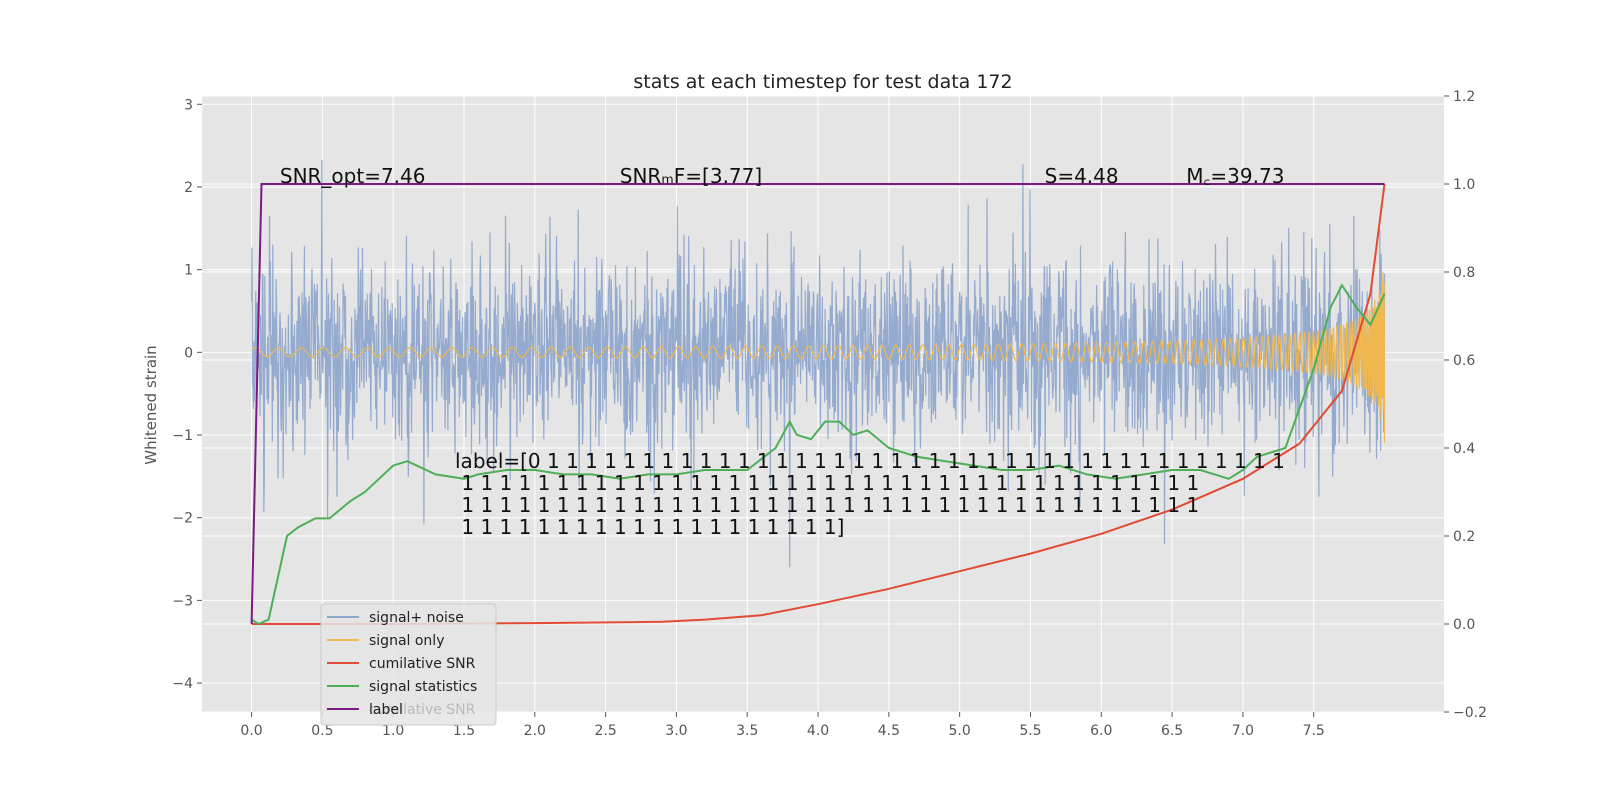 This screenshot has height=800, width=1600. What do you see at coordinates (747, 731) in the screenshot?
I see `x-tick-label: 3.5` at bounding box center [747, 731].